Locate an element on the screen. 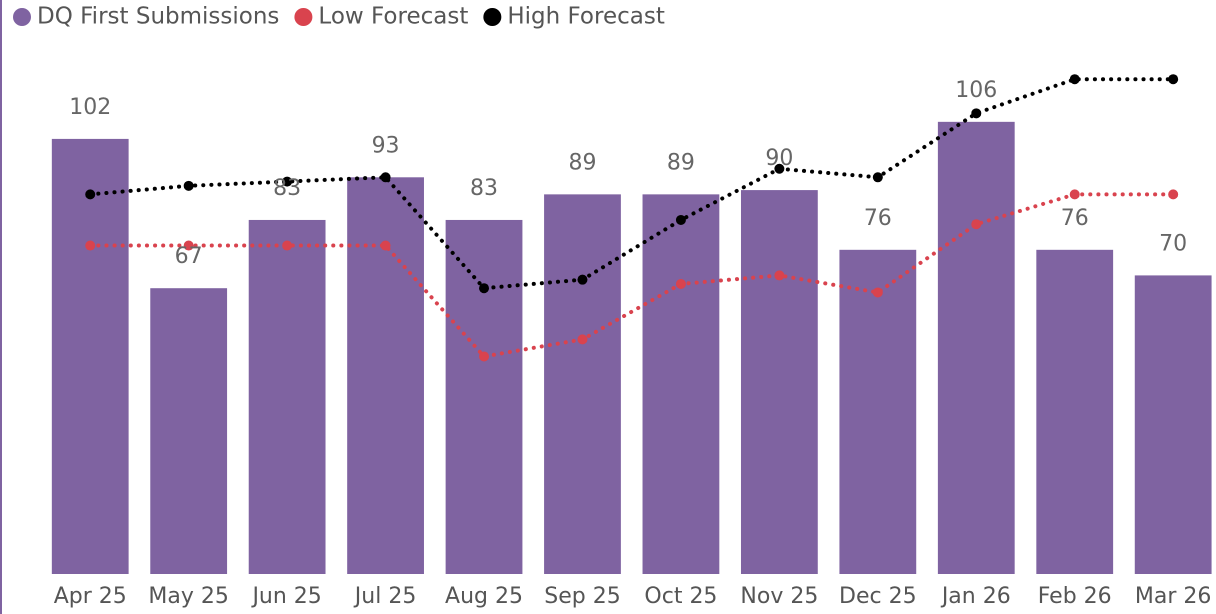  x-tick-label: Mar 26 is located at coordinates (1173, 596).